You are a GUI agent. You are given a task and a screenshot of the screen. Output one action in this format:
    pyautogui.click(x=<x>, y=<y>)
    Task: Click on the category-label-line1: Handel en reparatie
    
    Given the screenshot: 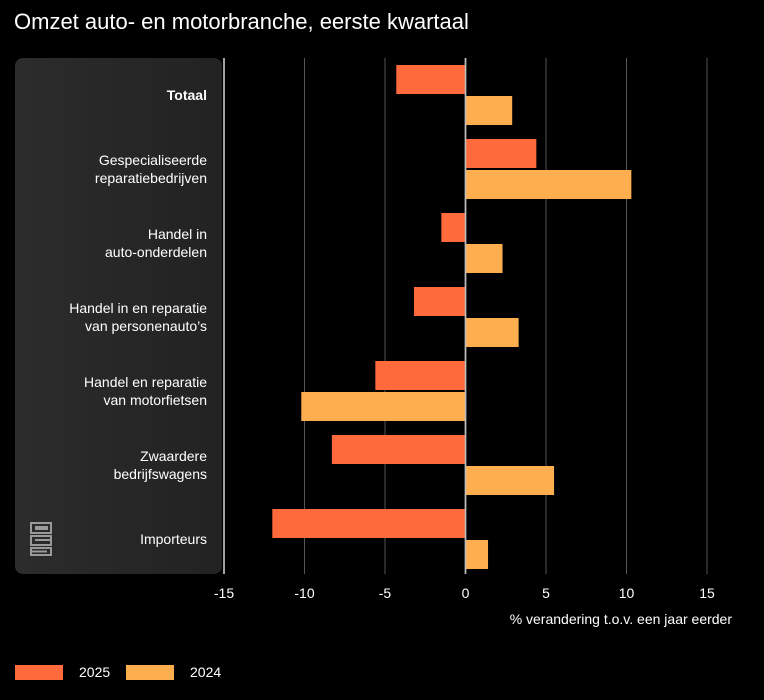 What is the action you would take?
    pyautogui.click(x=145, y=382)
    